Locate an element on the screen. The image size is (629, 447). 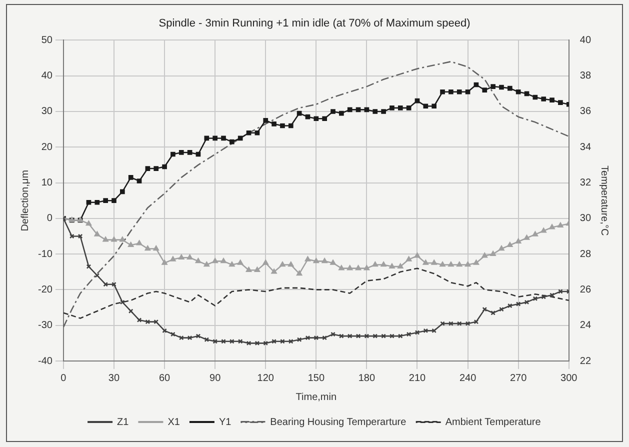
legend-label: Y1 is located at coordinates (225, 422).